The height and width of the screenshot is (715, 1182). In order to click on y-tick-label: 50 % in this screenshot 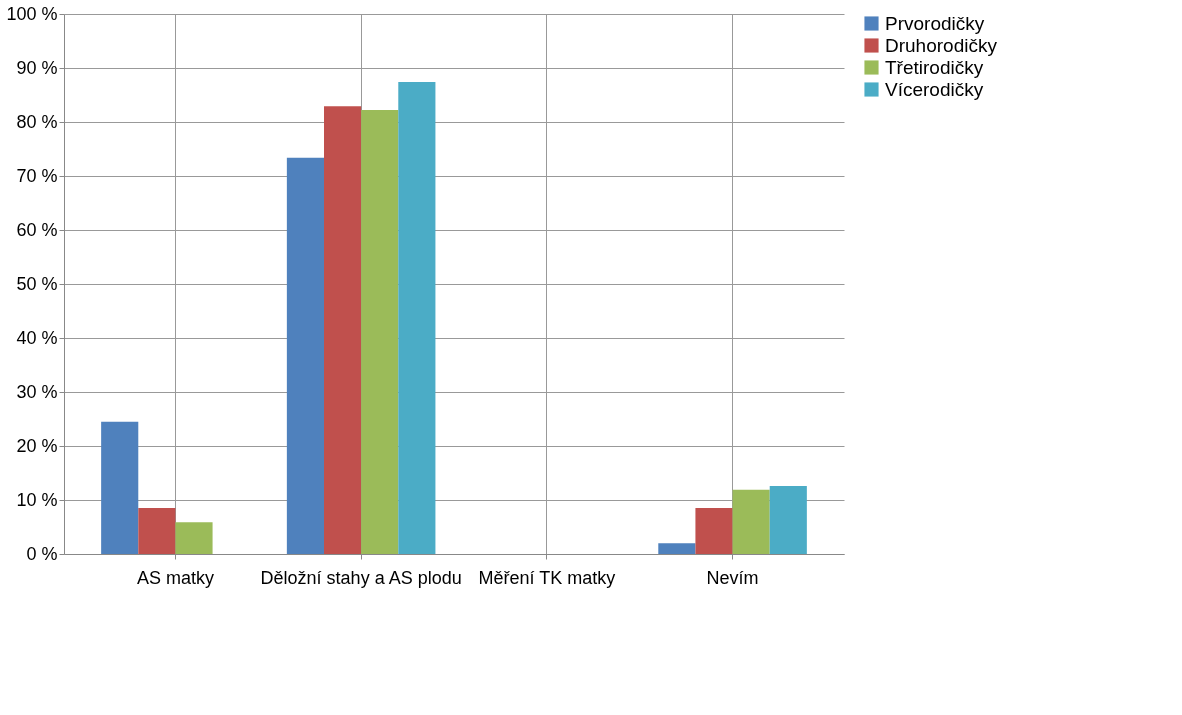, I will do `click(37, 283)`.